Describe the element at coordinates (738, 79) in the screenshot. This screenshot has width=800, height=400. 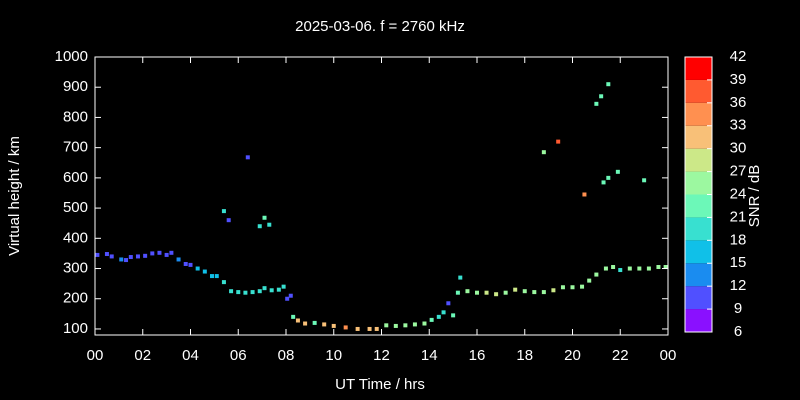
I see `colorbar-tick-label: 39` at that location.